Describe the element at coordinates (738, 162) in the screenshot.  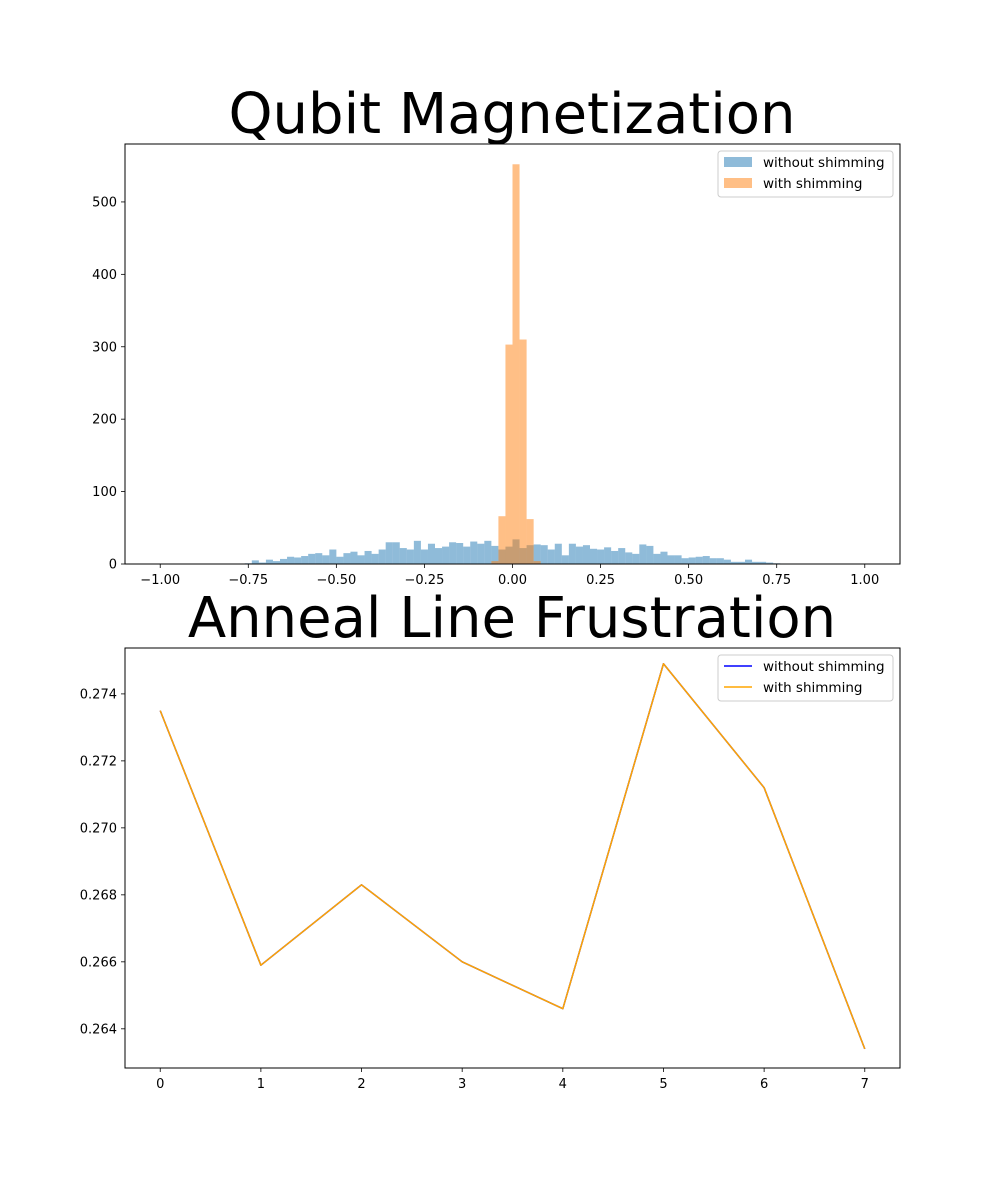
I see `legend-swatch-without-shimming` at that location.